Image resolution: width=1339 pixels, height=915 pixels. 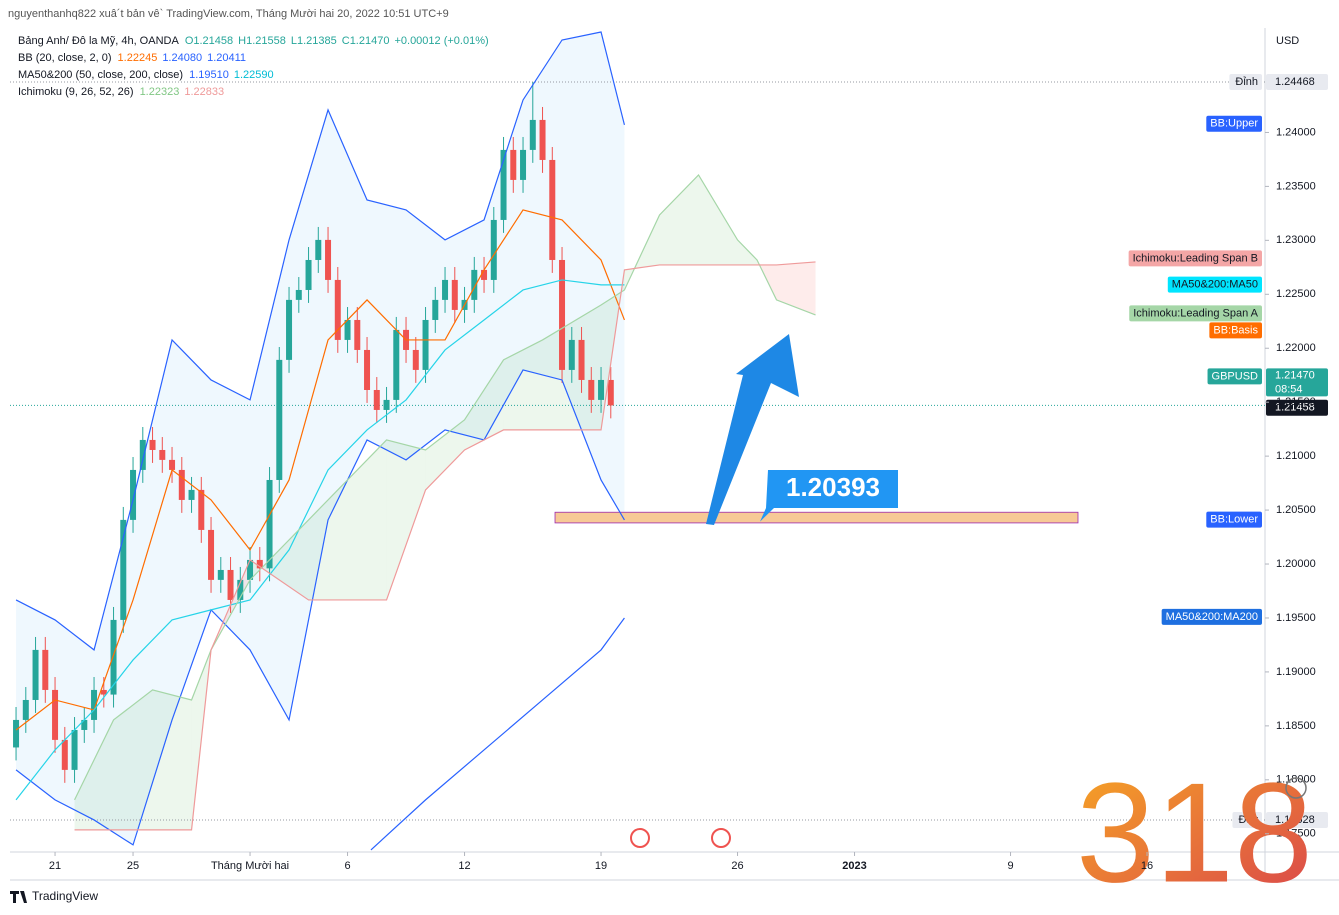 What do you see at coordinates (209, 75) in the screenshot?
I see `legend-value: 1.19510` at bounding box center [209, 75].